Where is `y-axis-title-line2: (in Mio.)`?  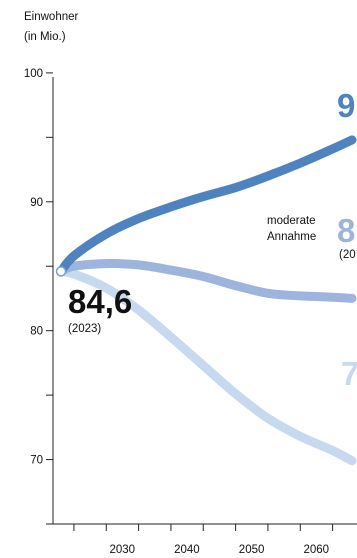 y-axis-title-line2: (in Mio.) is located at coordinates (45, 37).